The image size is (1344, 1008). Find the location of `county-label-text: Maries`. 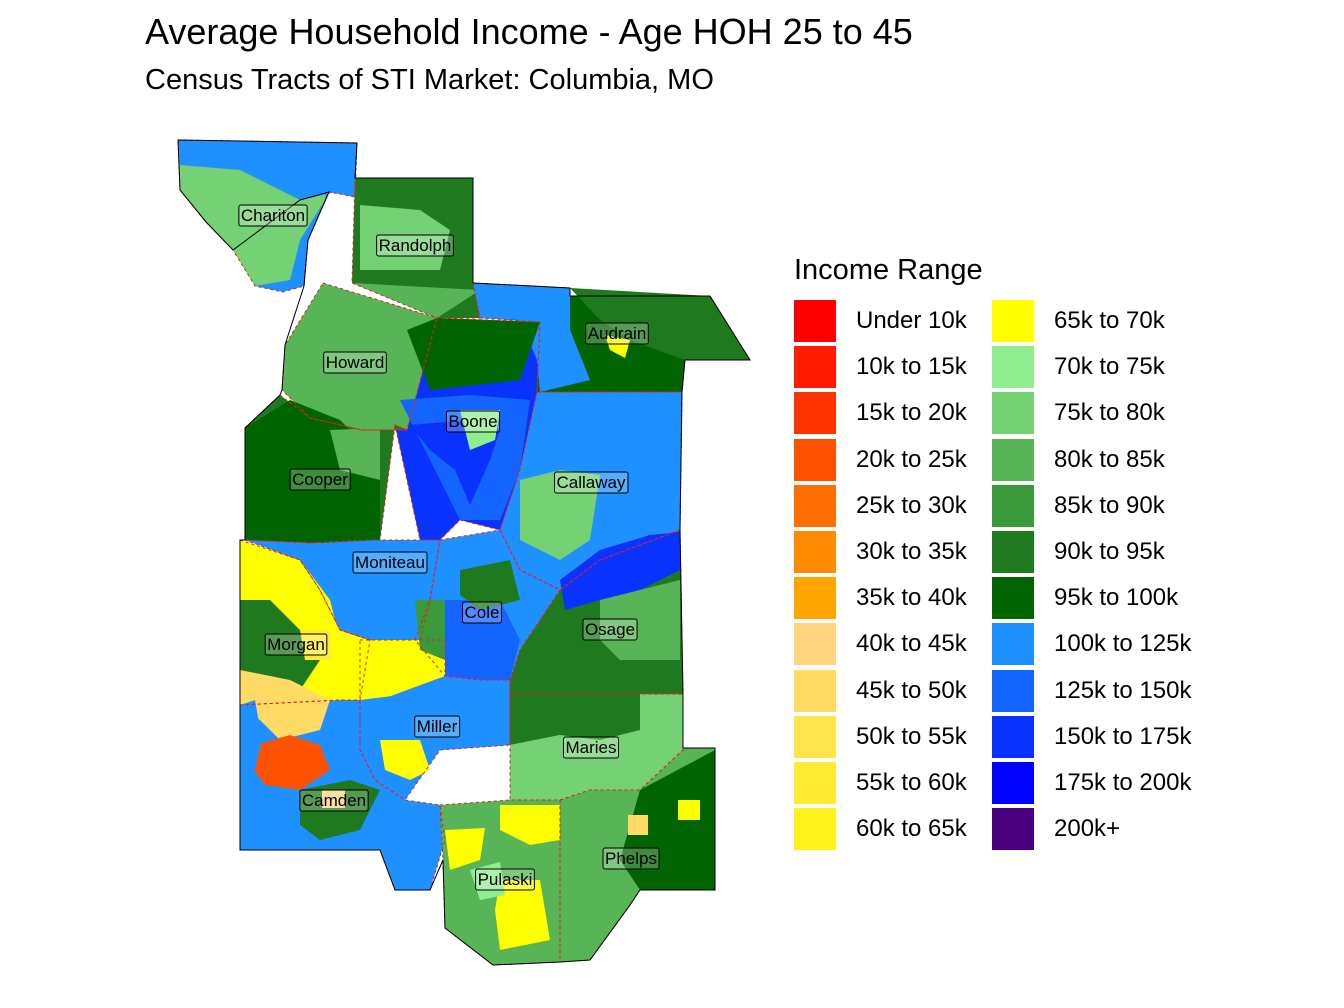

county-label-text: Maries is located at coordinates (590, 747).